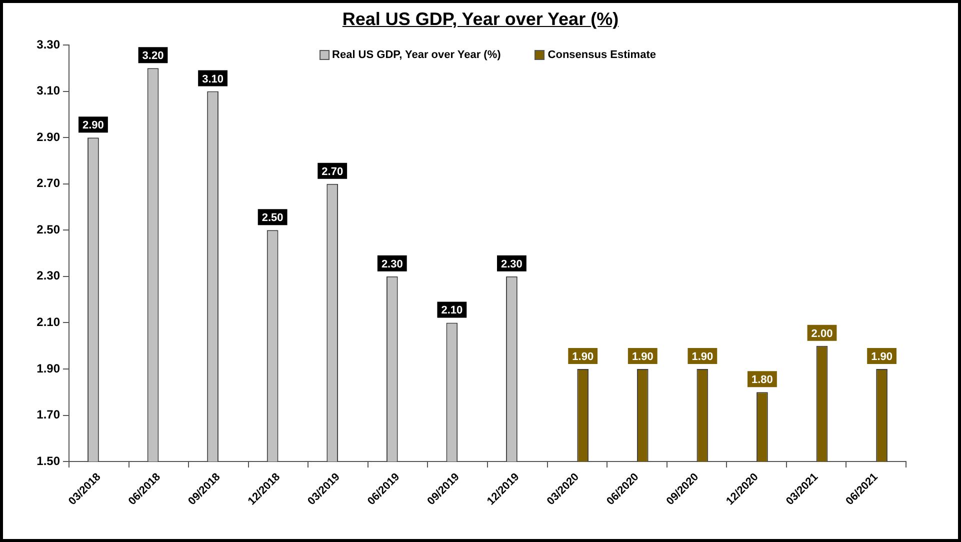 The image size is (961, 542). What do you see at coordinates (48, 275) in the screenshot?
I see `y-tick-label: 2.30` at bounding box center [48, 275].